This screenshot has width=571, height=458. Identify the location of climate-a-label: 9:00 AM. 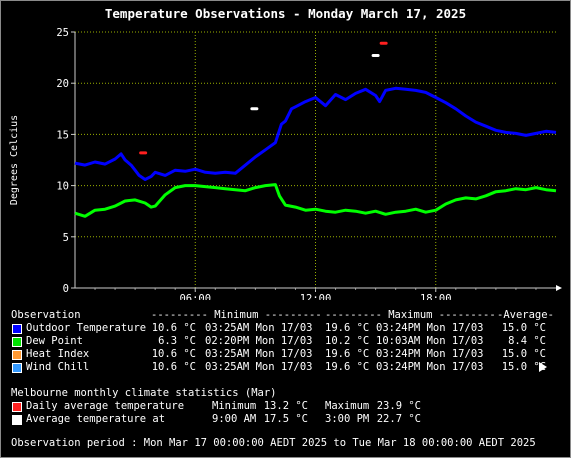
(234, 419).